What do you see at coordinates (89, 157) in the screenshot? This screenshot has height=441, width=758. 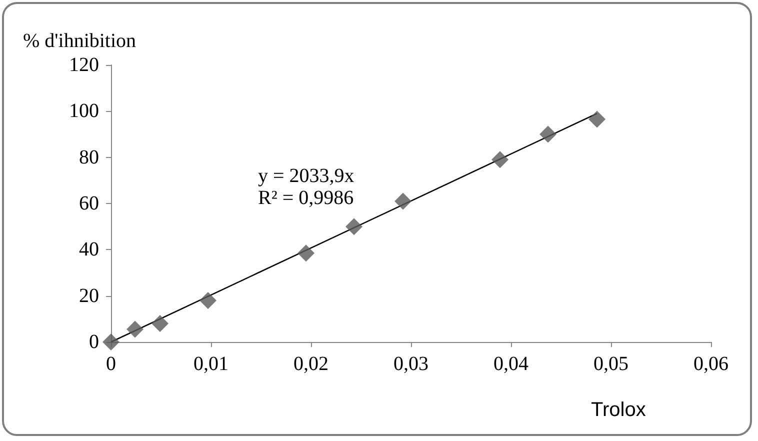 I see `y-tick-label: 80` at bounding box center [89, 157].